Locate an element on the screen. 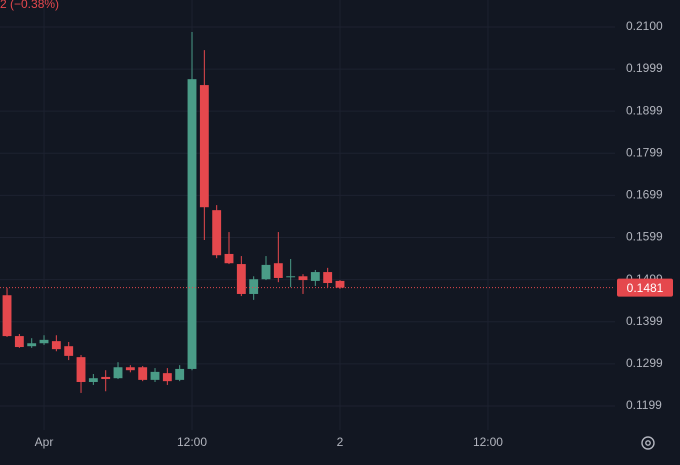 This screenshot has width=680, height=465. y-tick-label: 0.1899 is located at coordinates (644, 110).